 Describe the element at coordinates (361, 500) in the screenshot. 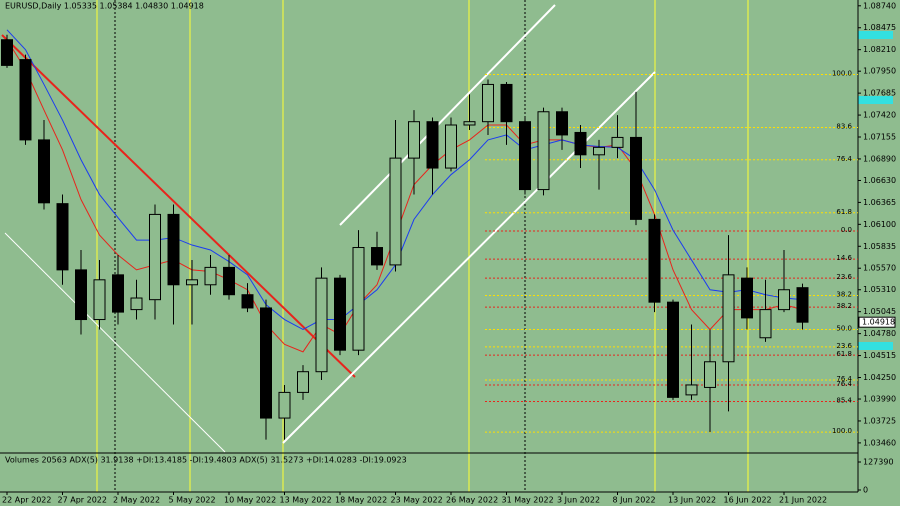

I see `x-tick-label: 18 May 2022` at that location.